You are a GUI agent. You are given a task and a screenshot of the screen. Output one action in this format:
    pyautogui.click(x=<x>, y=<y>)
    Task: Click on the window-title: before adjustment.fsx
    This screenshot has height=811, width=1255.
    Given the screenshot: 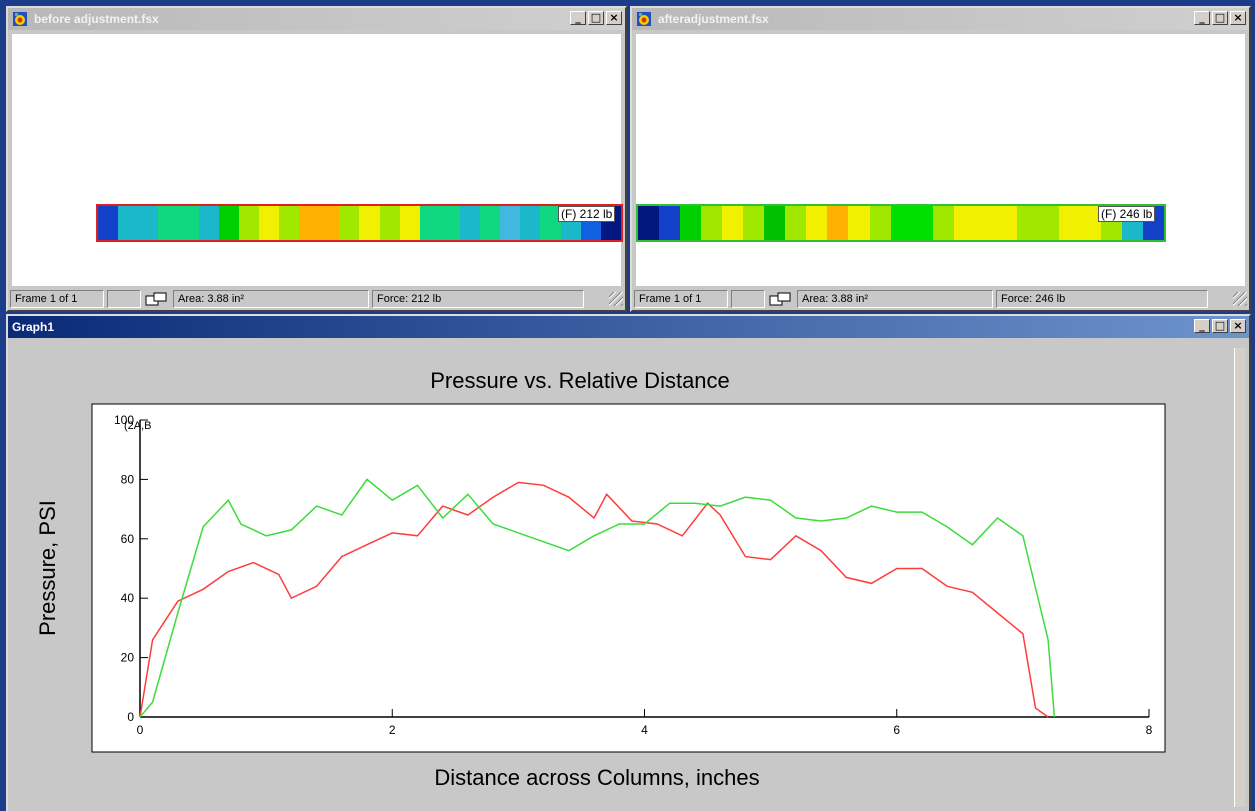 What is the action you would take?
    pyautogui.click(x=96, y=19)
    